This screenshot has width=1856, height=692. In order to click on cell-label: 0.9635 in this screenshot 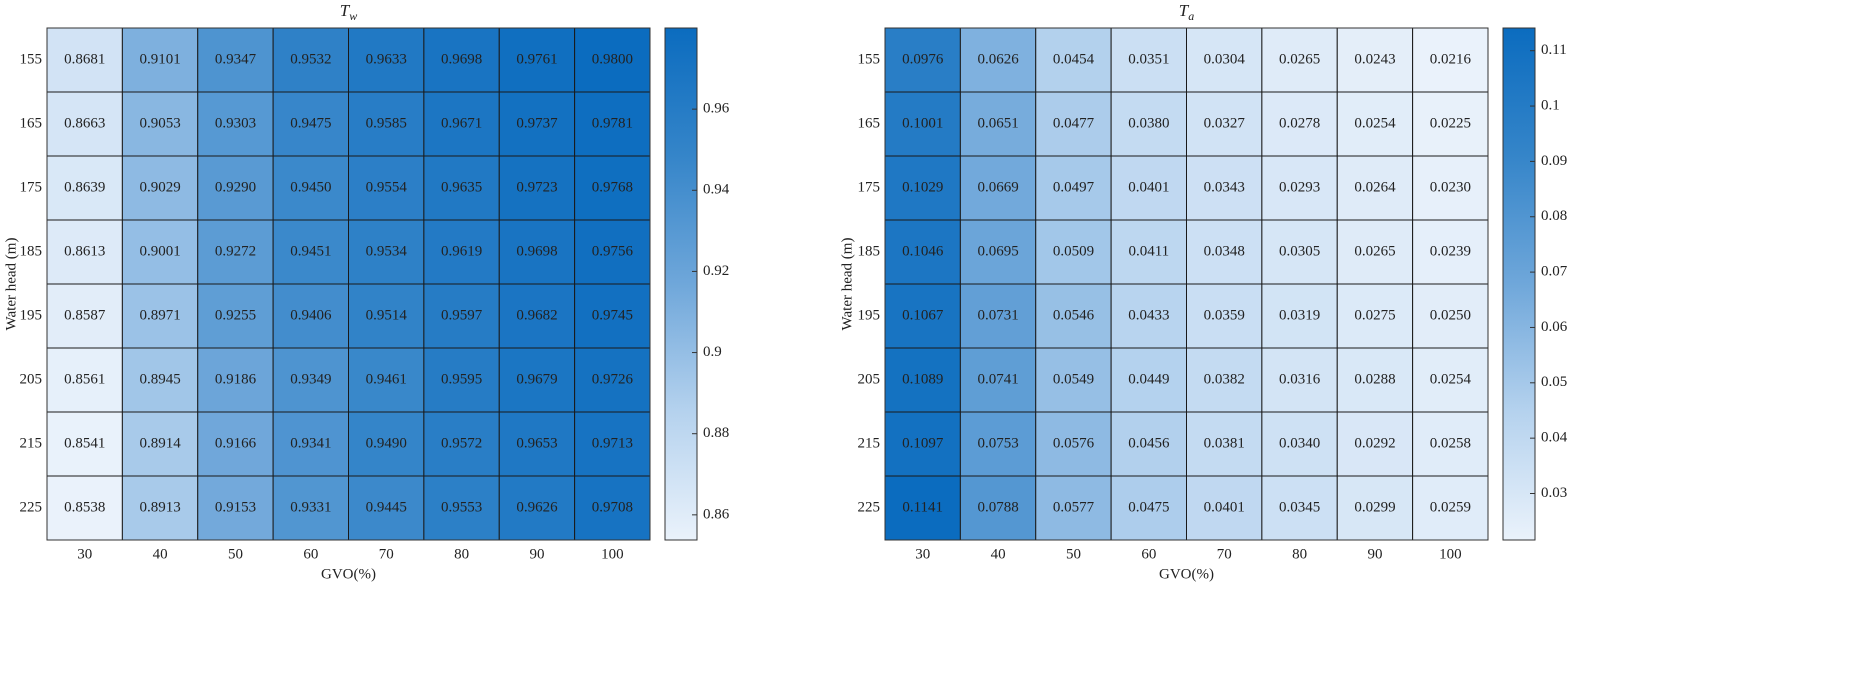, I will do `click(461, 187)`.